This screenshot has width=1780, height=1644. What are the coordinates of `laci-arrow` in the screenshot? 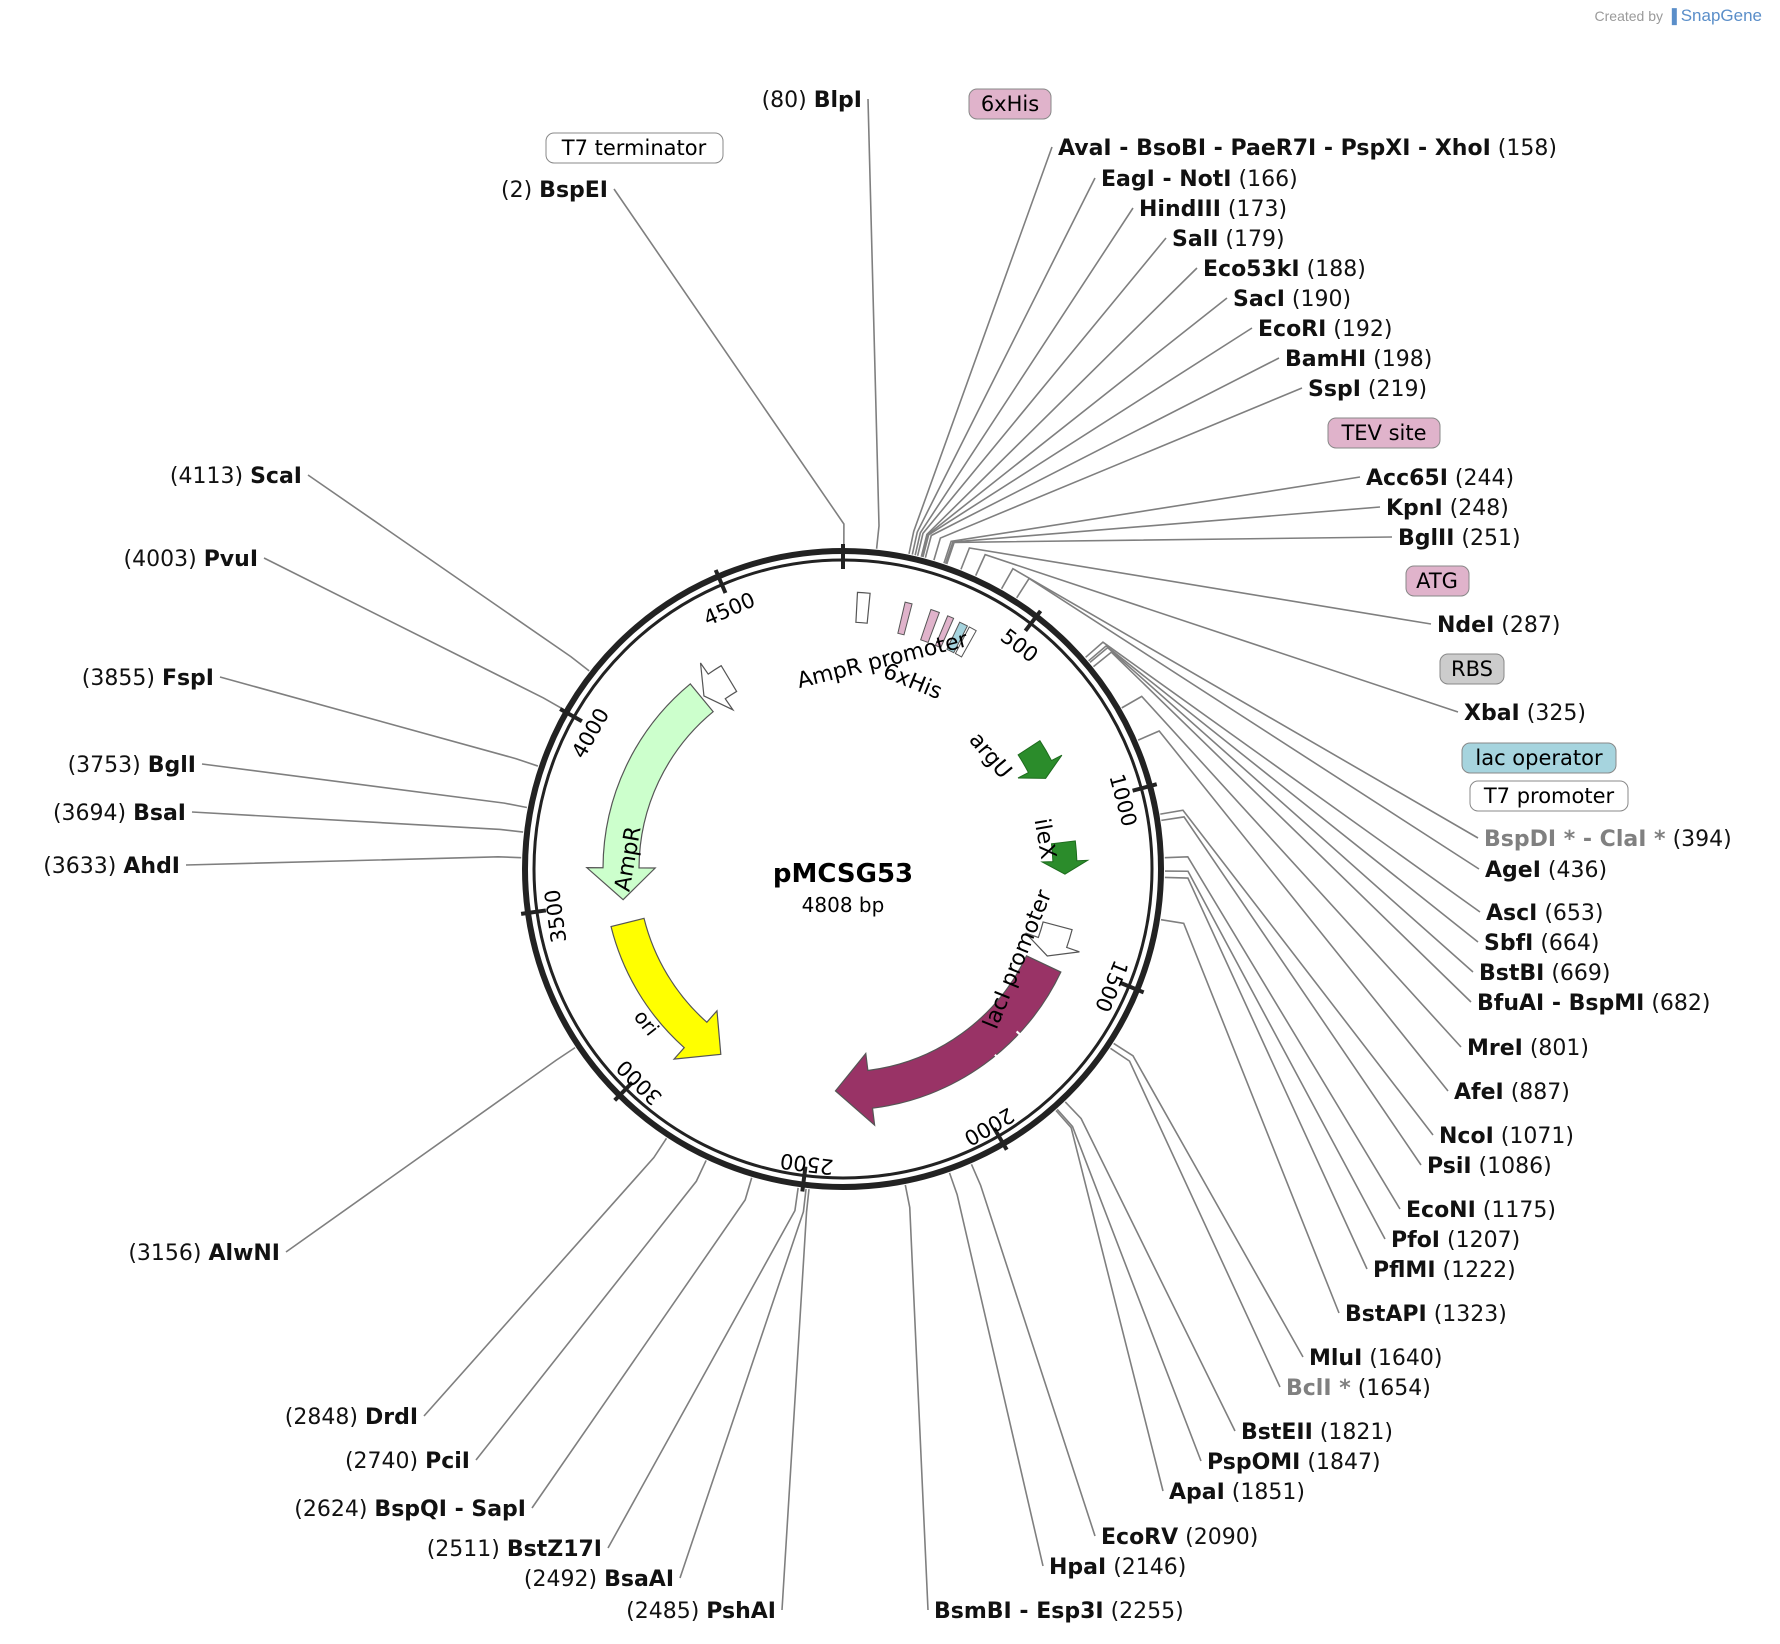 It's located at (948, 1040).